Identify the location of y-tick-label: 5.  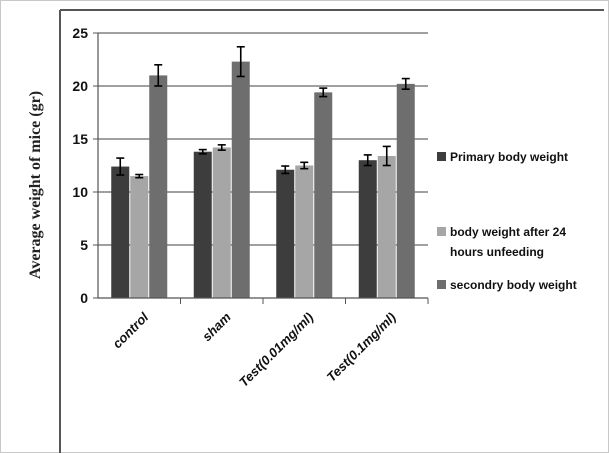
(84, 245).